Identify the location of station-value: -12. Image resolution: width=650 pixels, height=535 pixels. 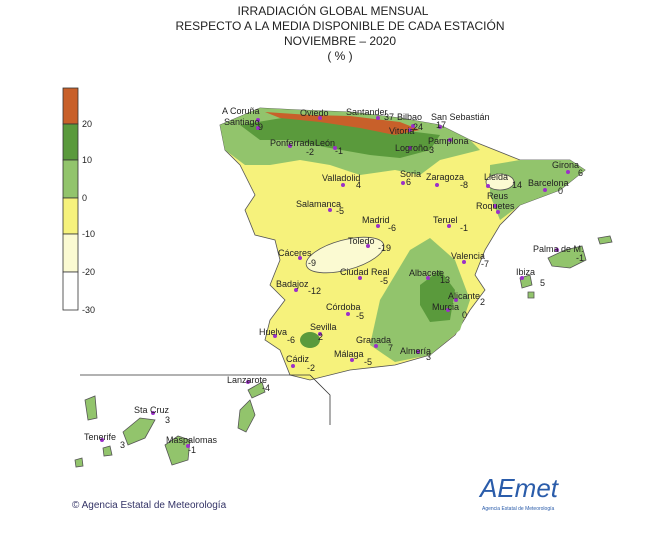
(314, 291).